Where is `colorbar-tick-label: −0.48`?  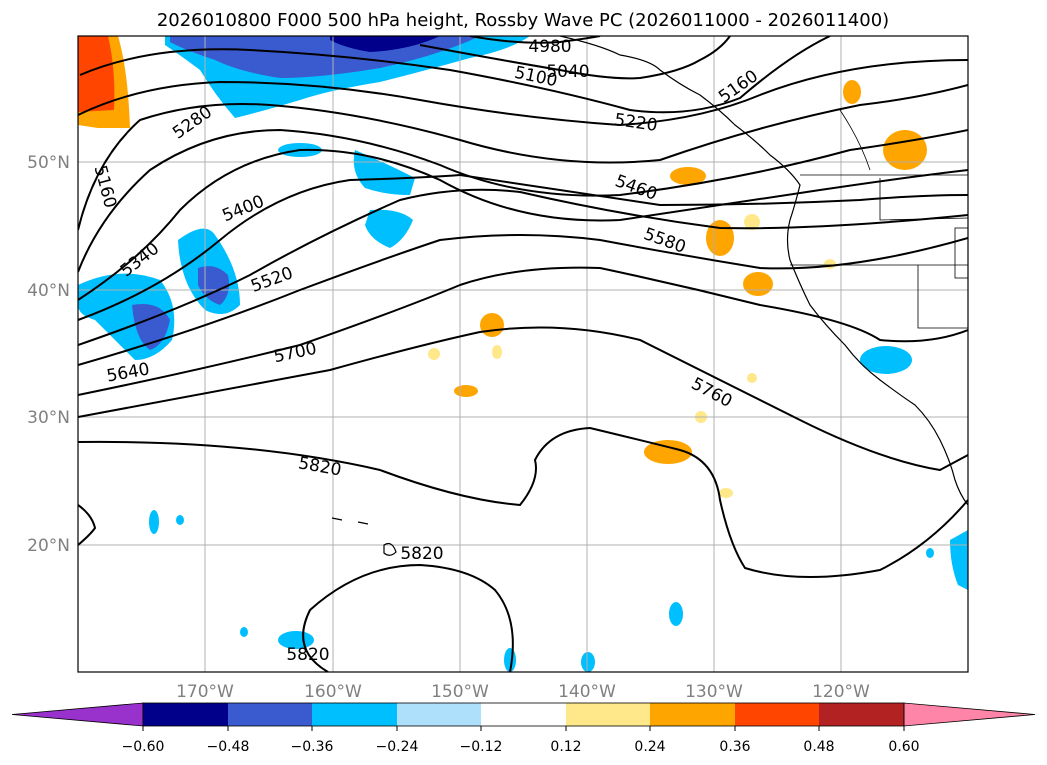
colorbar-tick-label: −0.48 is located at coordinates (228, 747).